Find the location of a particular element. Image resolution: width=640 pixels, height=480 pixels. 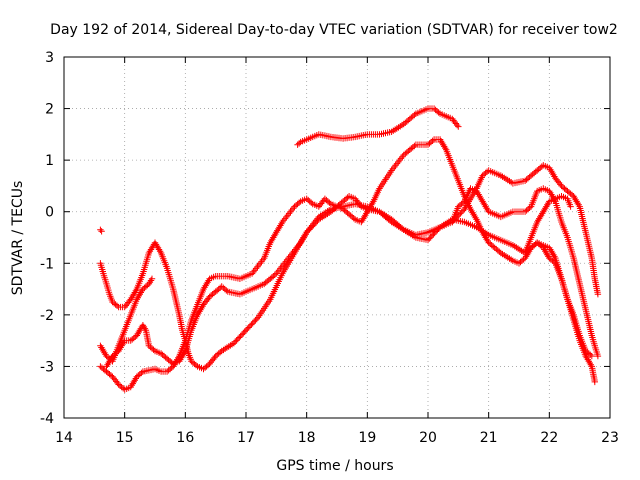

y-tick-label-7: 3 is located at coordinates (49, 58).